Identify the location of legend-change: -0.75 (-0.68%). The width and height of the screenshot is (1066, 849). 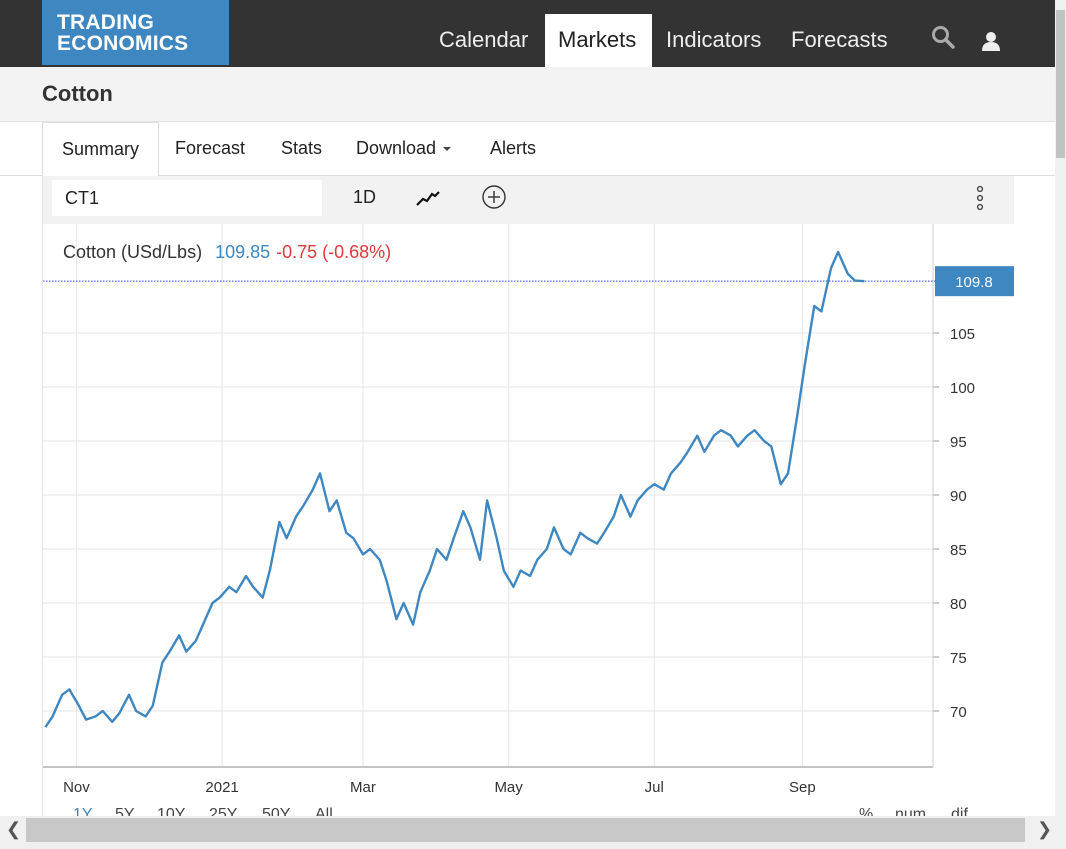
(334, 252).